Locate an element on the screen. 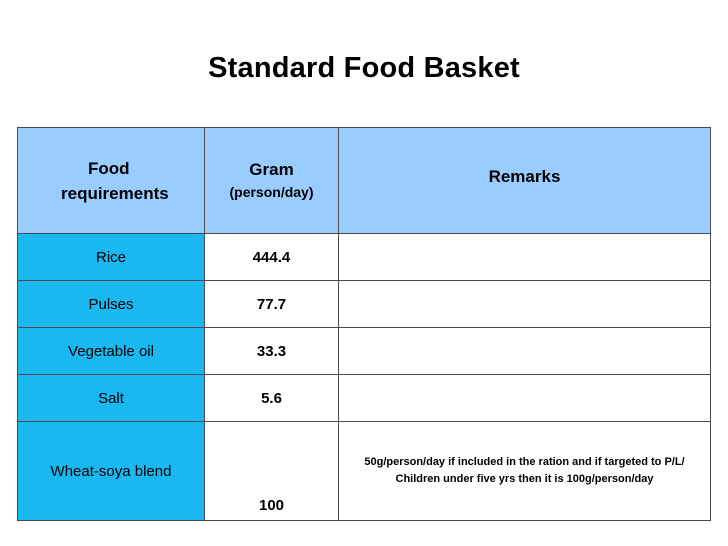  table-row: Salt 5.6 is located at coordinates (364, 398).